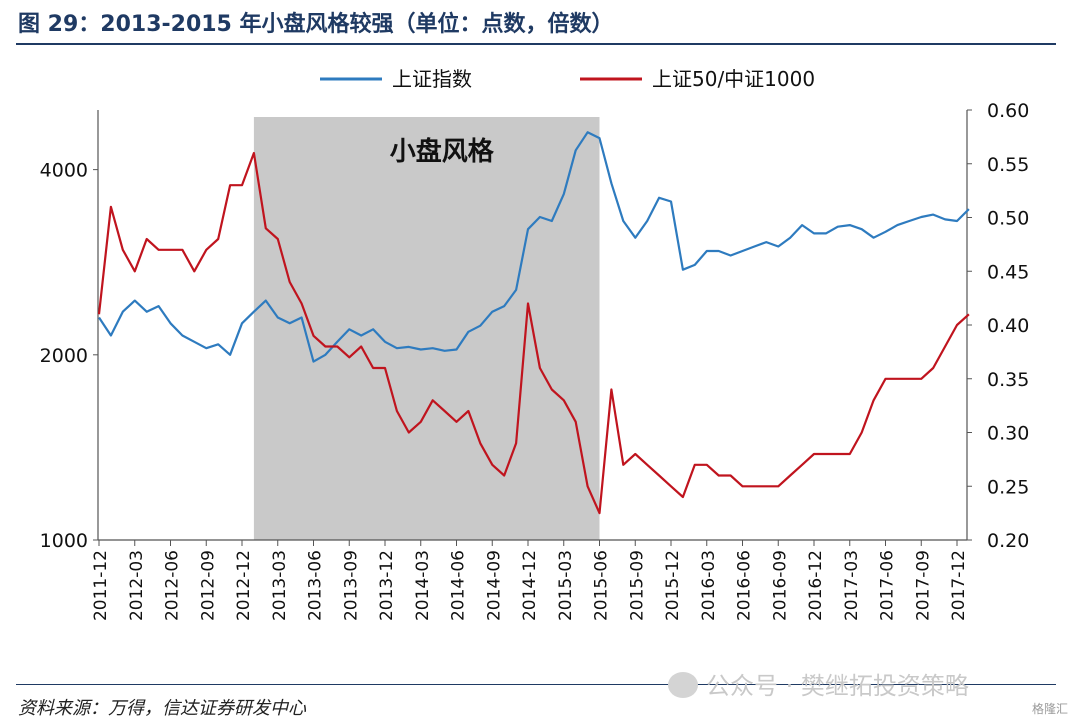  Describe the element at coordinates (64, 171) in the screenshot. I see `left-tick-label: 4000` at that location.